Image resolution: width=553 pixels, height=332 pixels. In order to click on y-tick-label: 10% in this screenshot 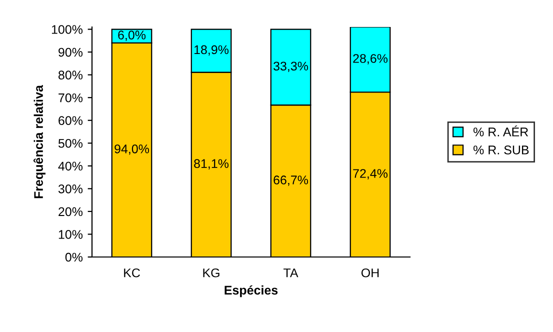, I will do `click(70, 234)`.